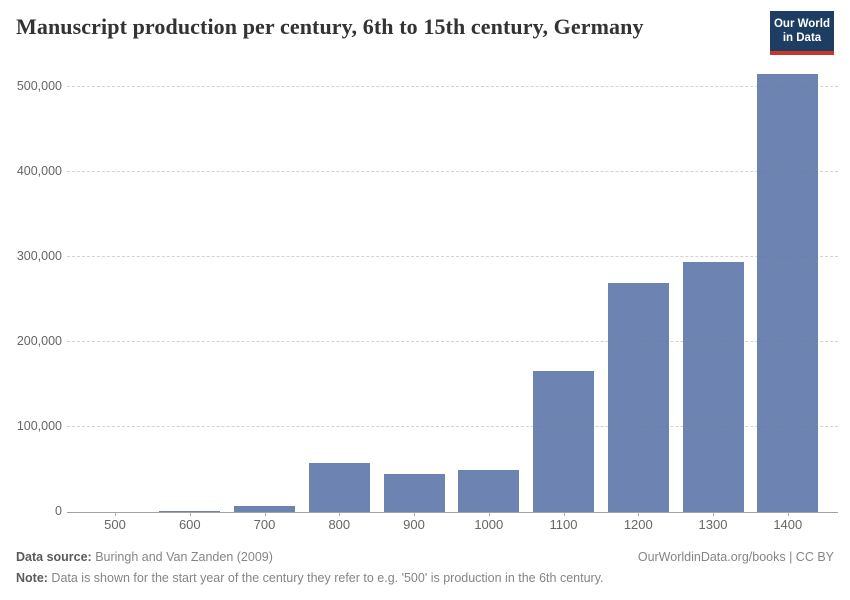  What do you see at coordinates (788, 524) in the screenshot?
I see `x-tick-label: 1400` at bounding box center [788, 524].